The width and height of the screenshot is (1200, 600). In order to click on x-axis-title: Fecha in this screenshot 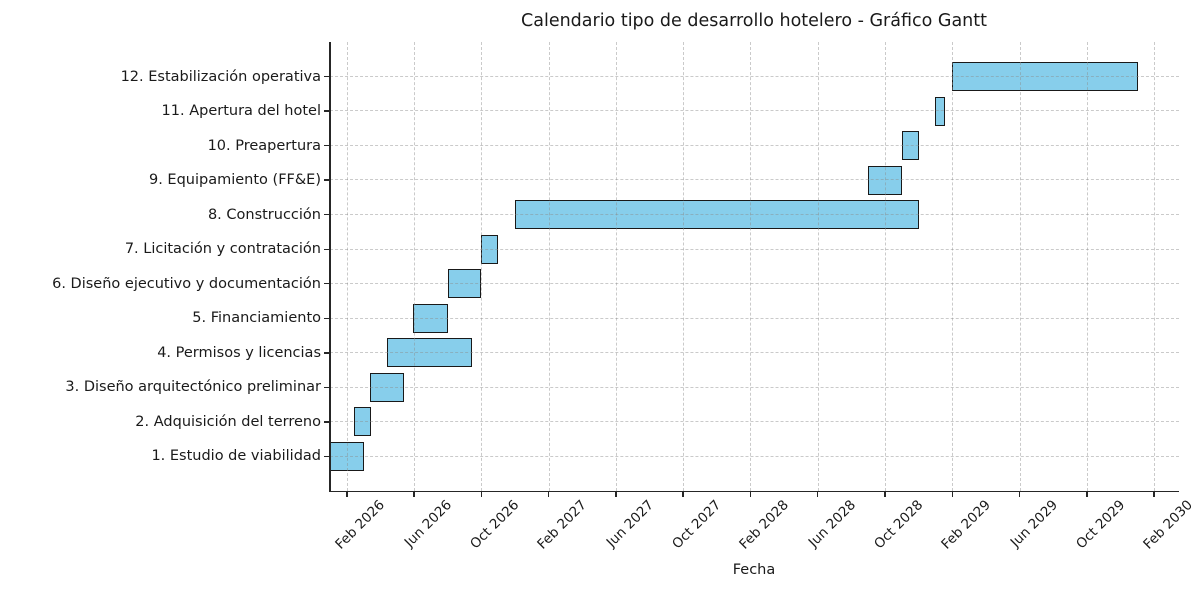, I will do `click(754, 570)`.